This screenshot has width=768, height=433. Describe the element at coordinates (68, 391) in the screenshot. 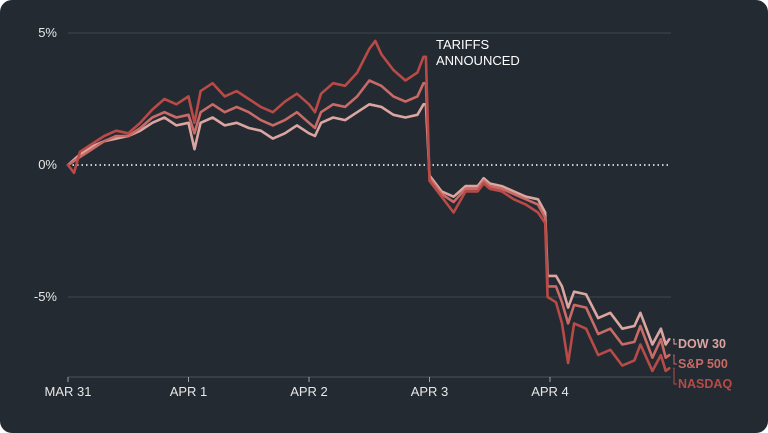

I see `x-tick-label: MAR 31` at that location.